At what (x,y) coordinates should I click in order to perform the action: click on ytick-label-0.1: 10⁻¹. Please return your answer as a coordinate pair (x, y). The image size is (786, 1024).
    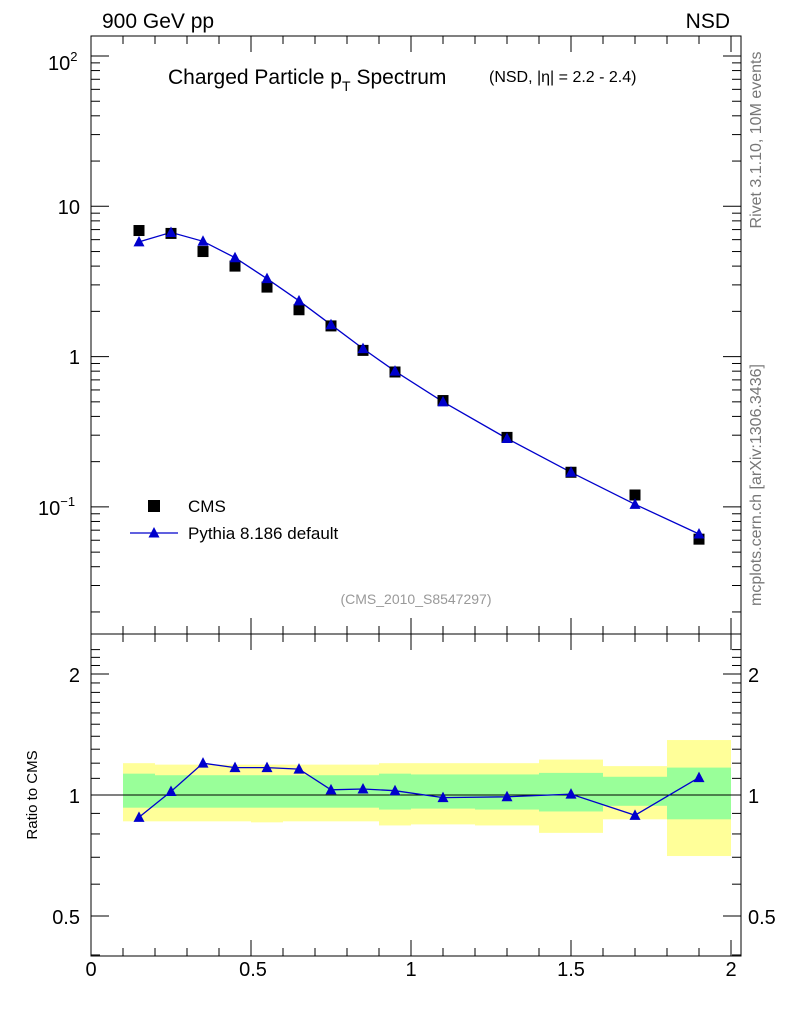
    Looking at the image, I should click on (56, 507).